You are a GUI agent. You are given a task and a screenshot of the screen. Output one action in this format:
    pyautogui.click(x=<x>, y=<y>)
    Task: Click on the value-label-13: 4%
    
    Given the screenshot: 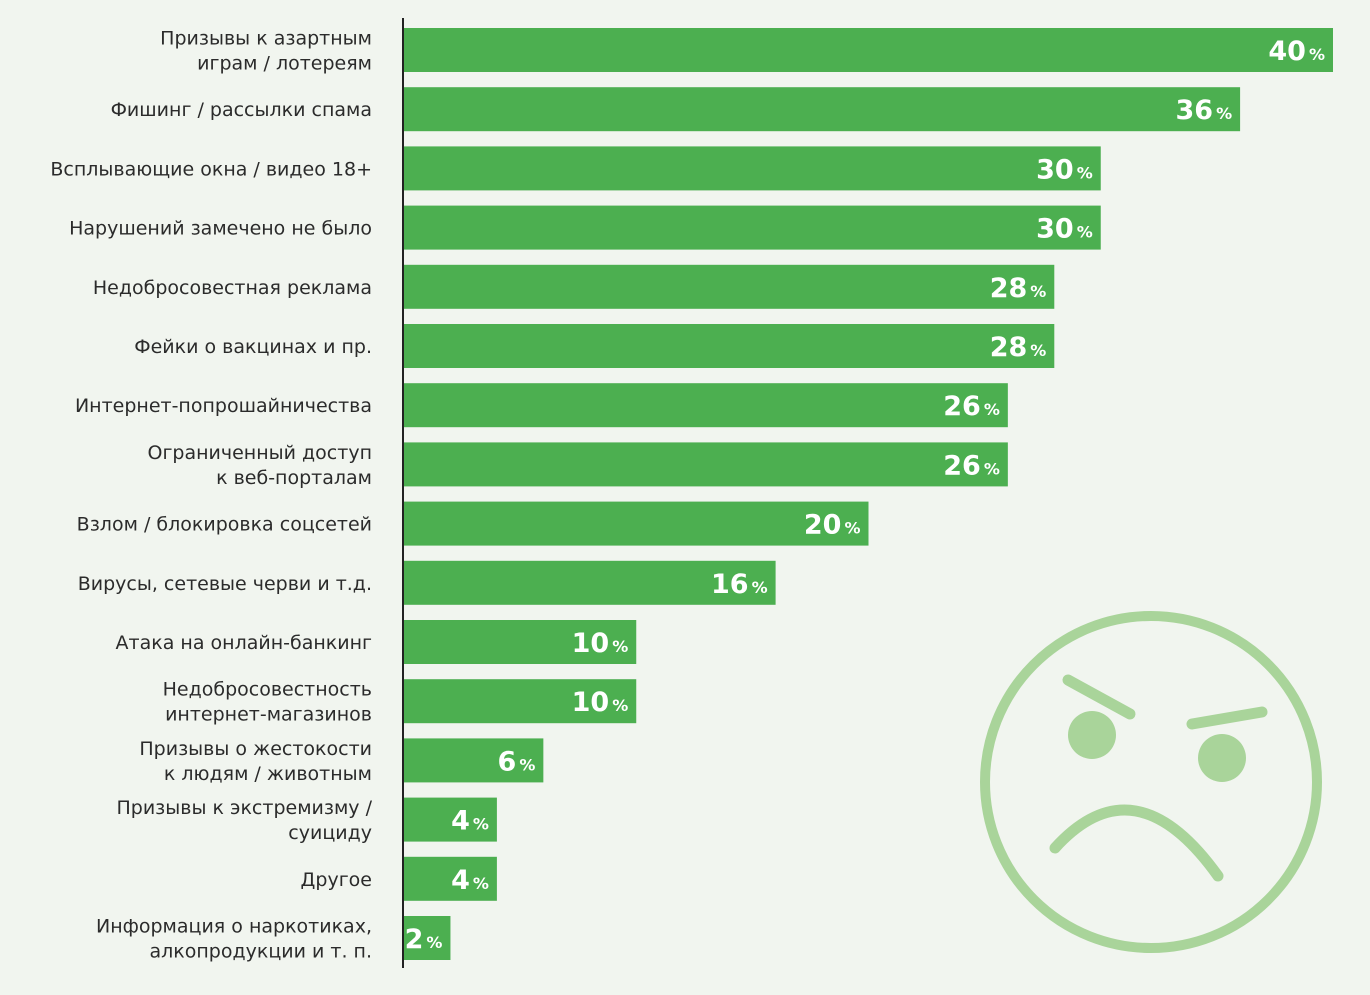 What is the action you would take?
    pyautogui.click(x=470, y=821)
    